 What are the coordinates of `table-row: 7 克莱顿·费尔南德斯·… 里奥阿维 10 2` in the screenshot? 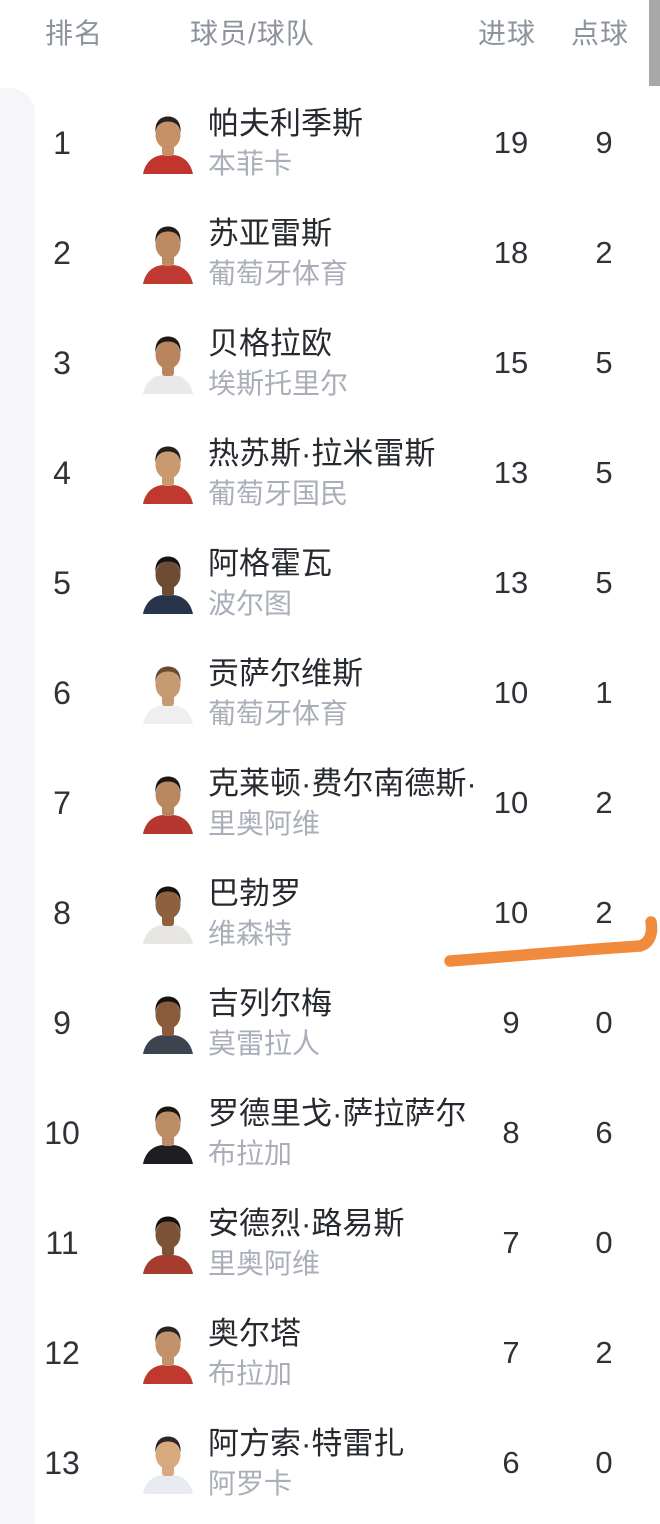 It's located at (330, 803).